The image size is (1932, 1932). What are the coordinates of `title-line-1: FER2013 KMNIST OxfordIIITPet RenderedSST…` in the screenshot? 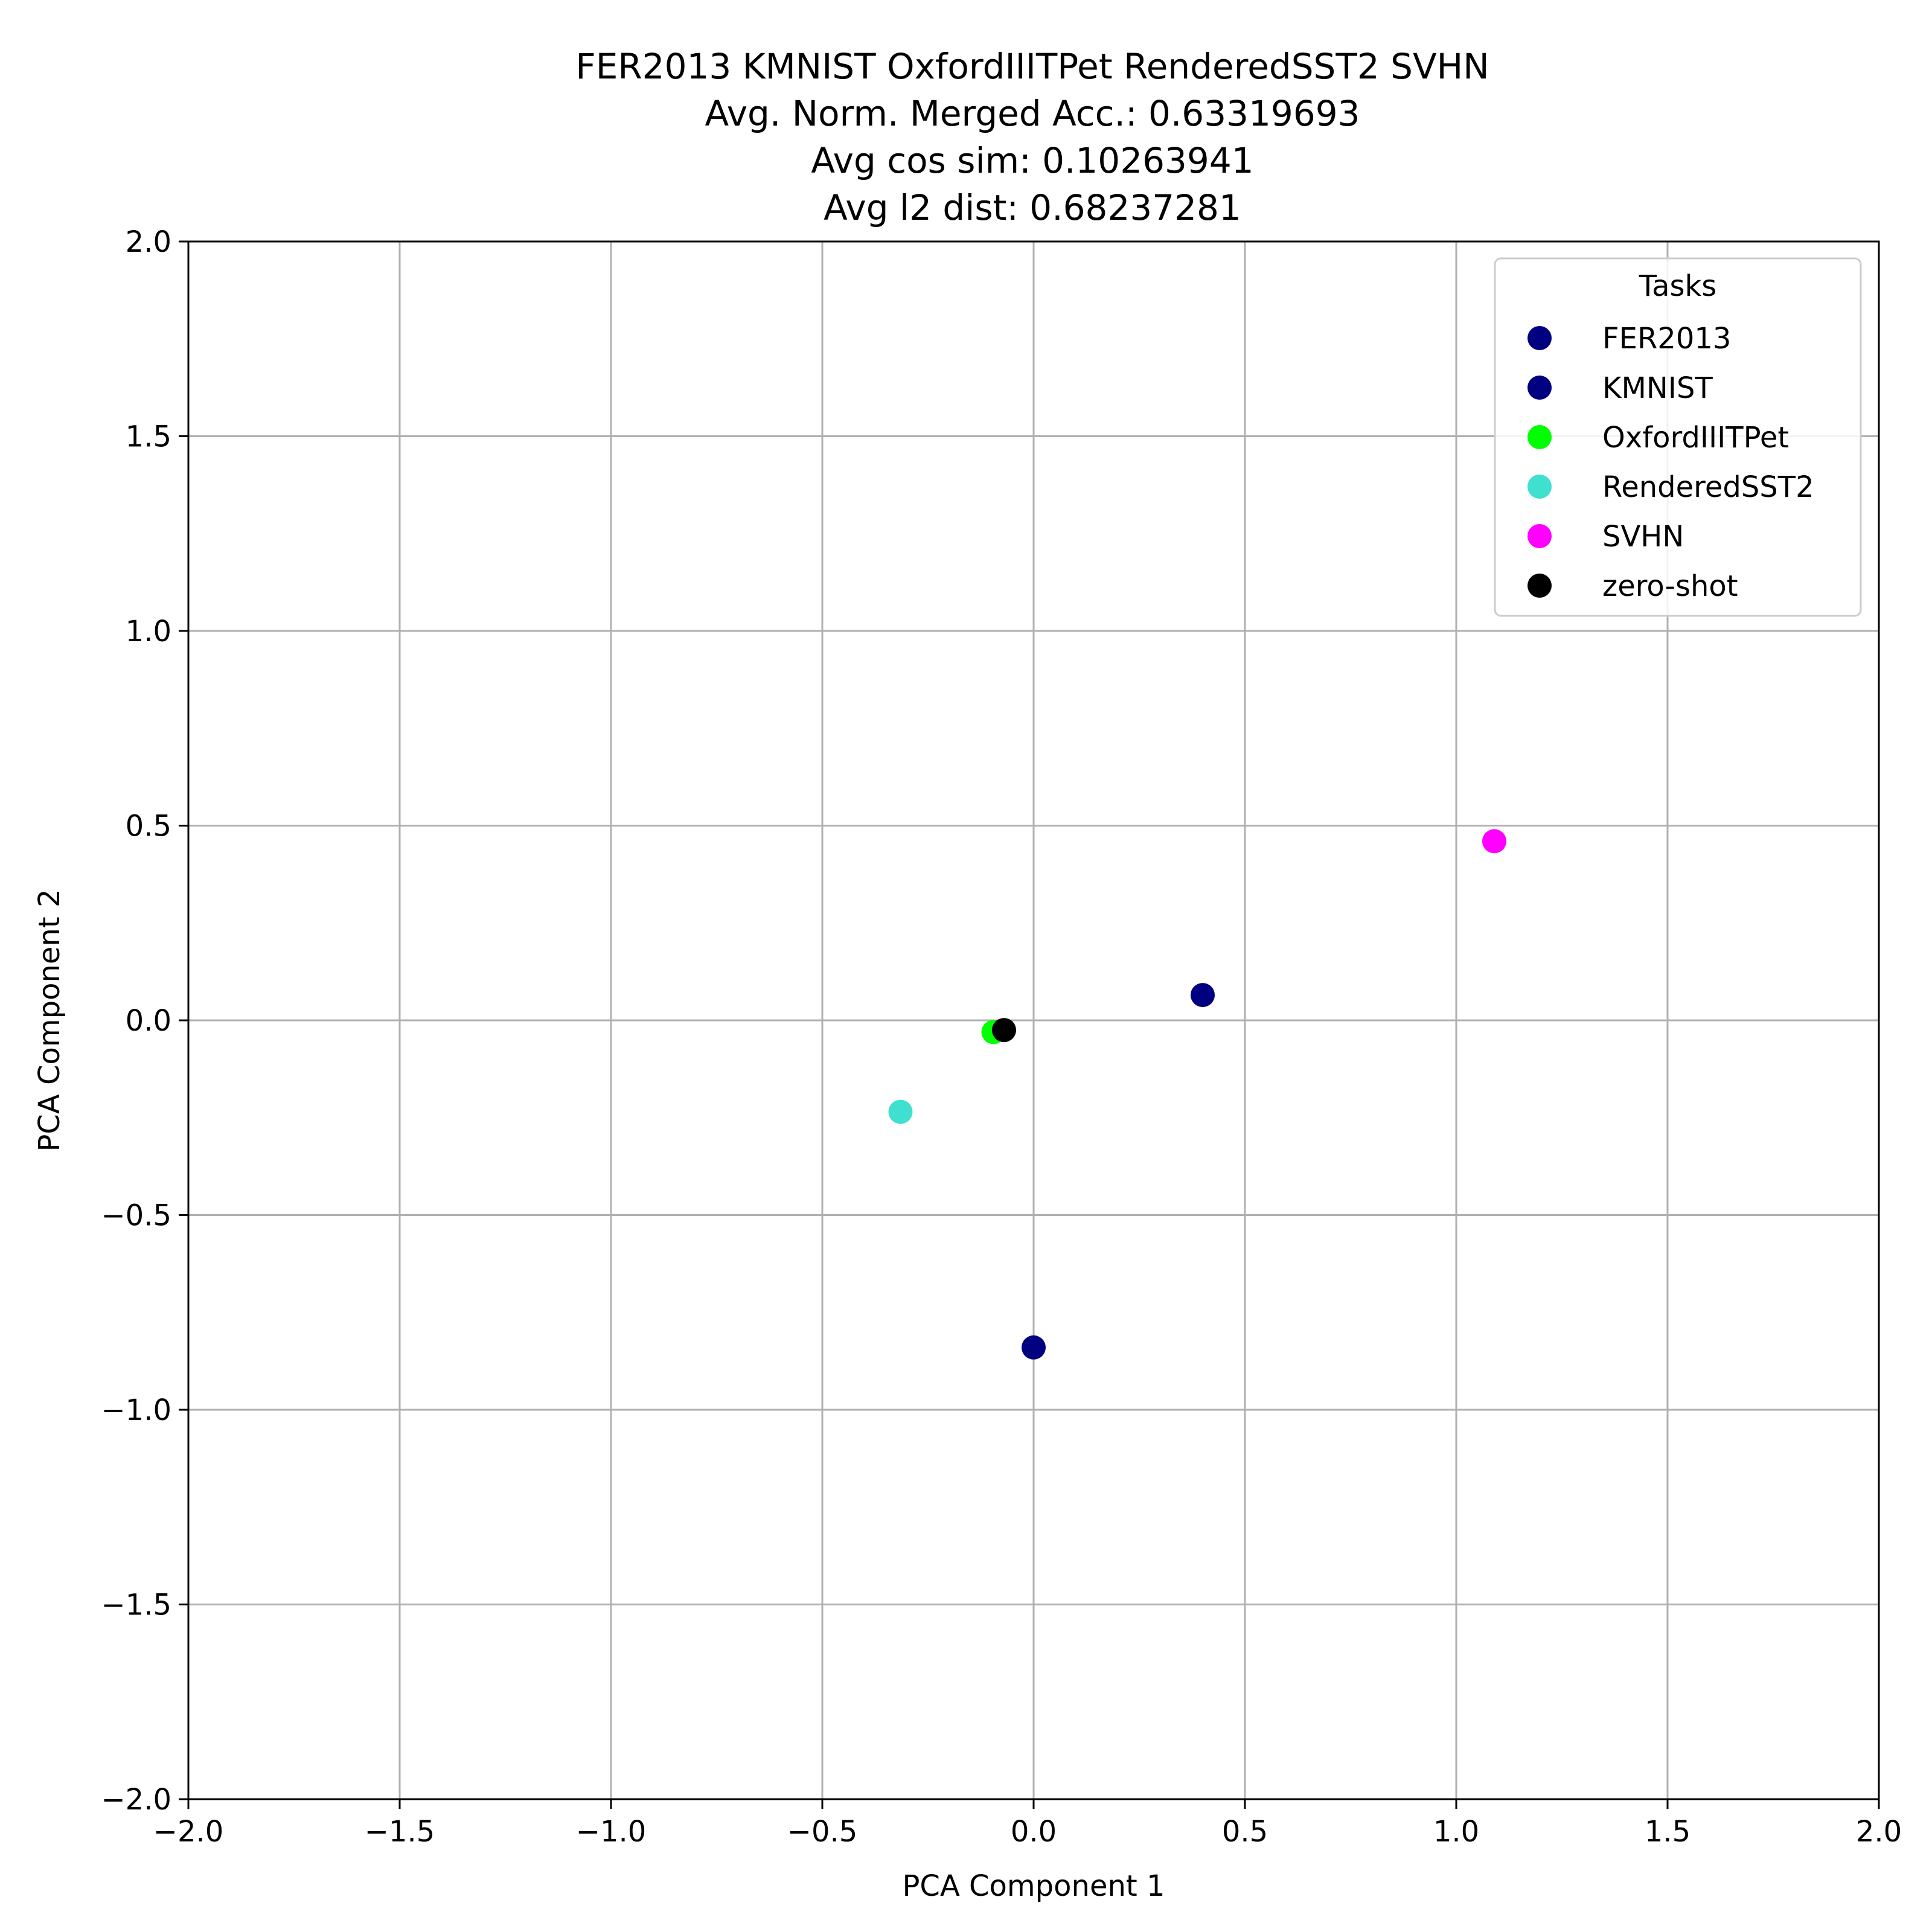 It's located at (1032, 66).